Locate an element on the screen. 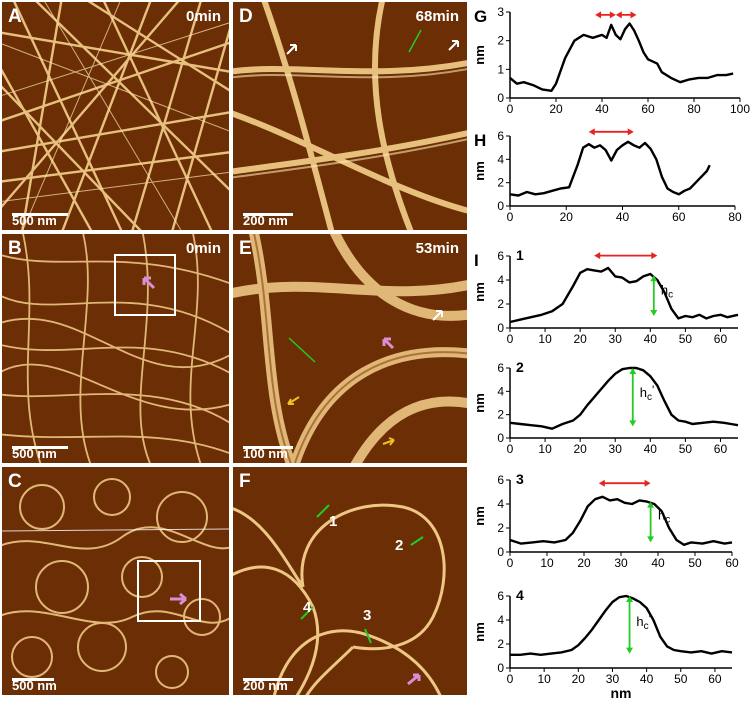 This screenshot has width=750, height=719. scale-bar-d is located at coordinates (268, 214).